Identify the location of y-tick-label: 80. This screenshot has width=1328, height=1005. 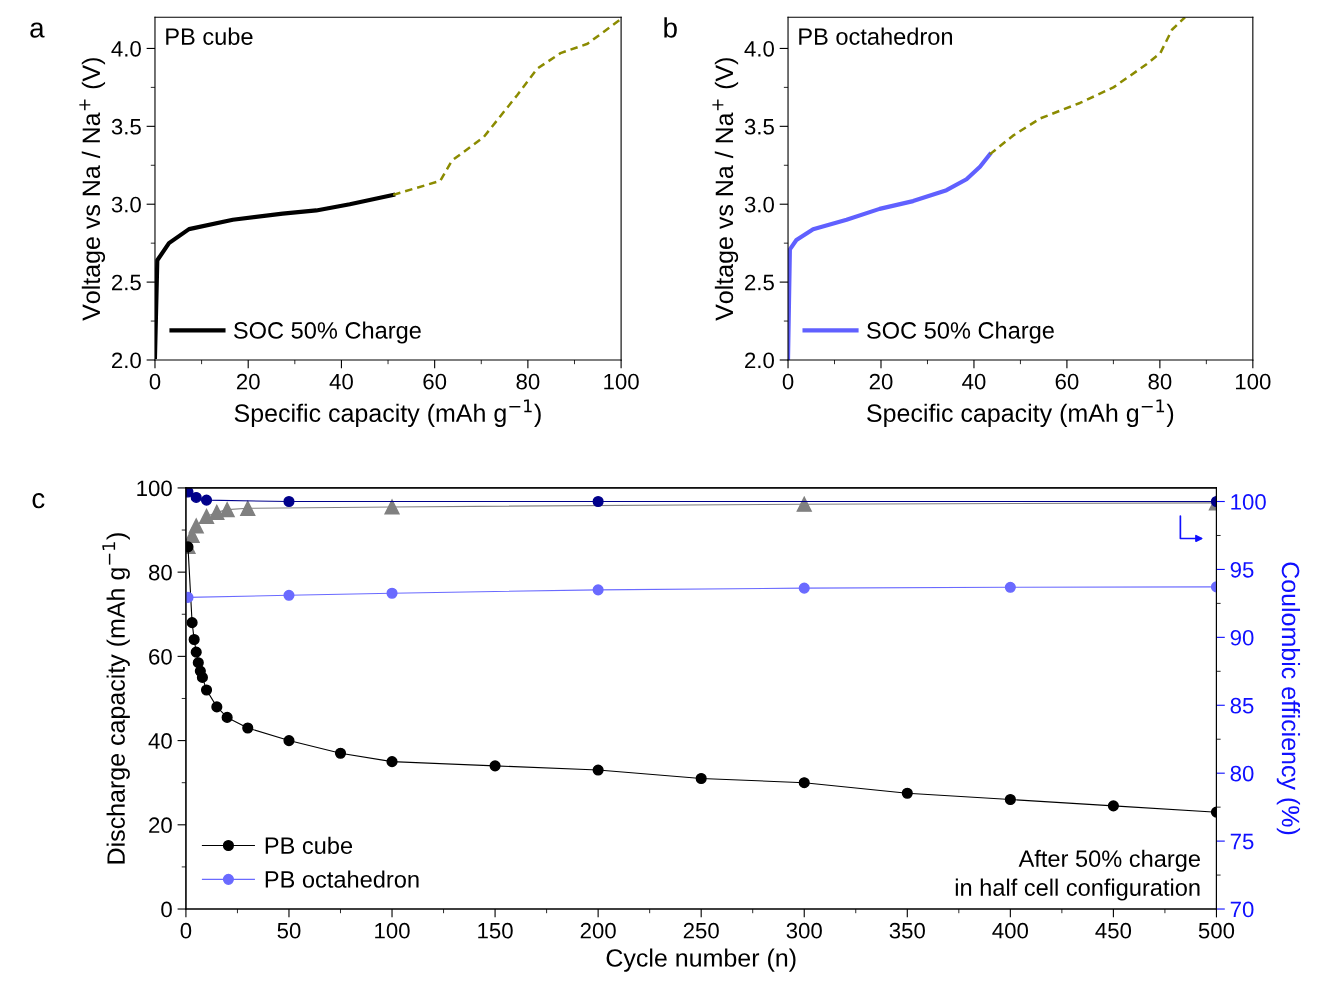
(160, 572).